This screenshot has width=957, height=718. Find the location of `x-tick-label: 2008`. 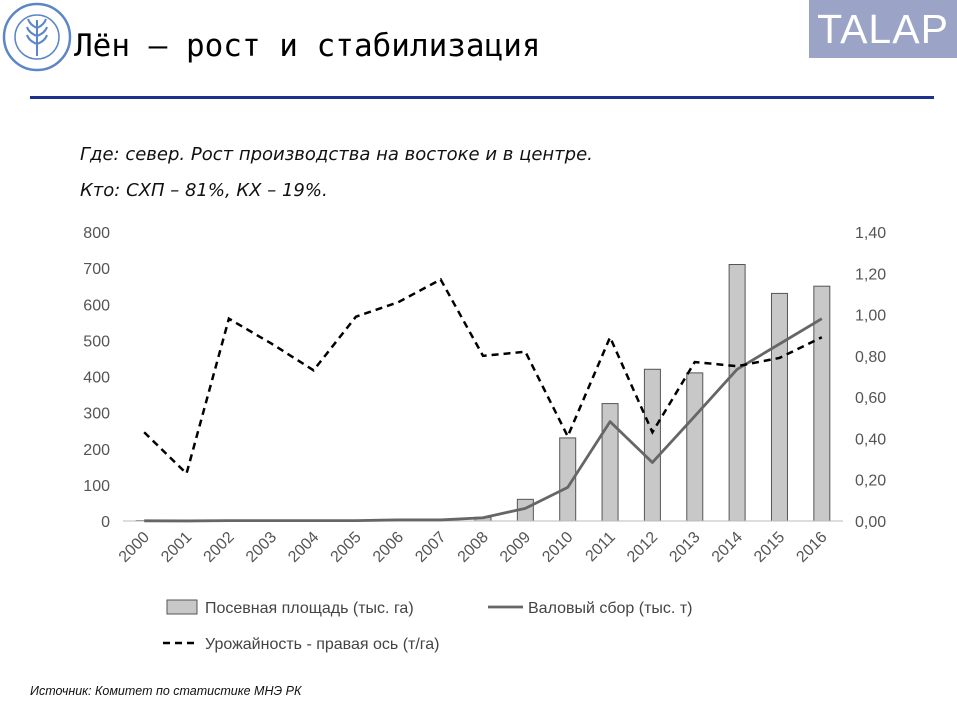

x-tick-label: 2008 is located at coordinates (473, 547).